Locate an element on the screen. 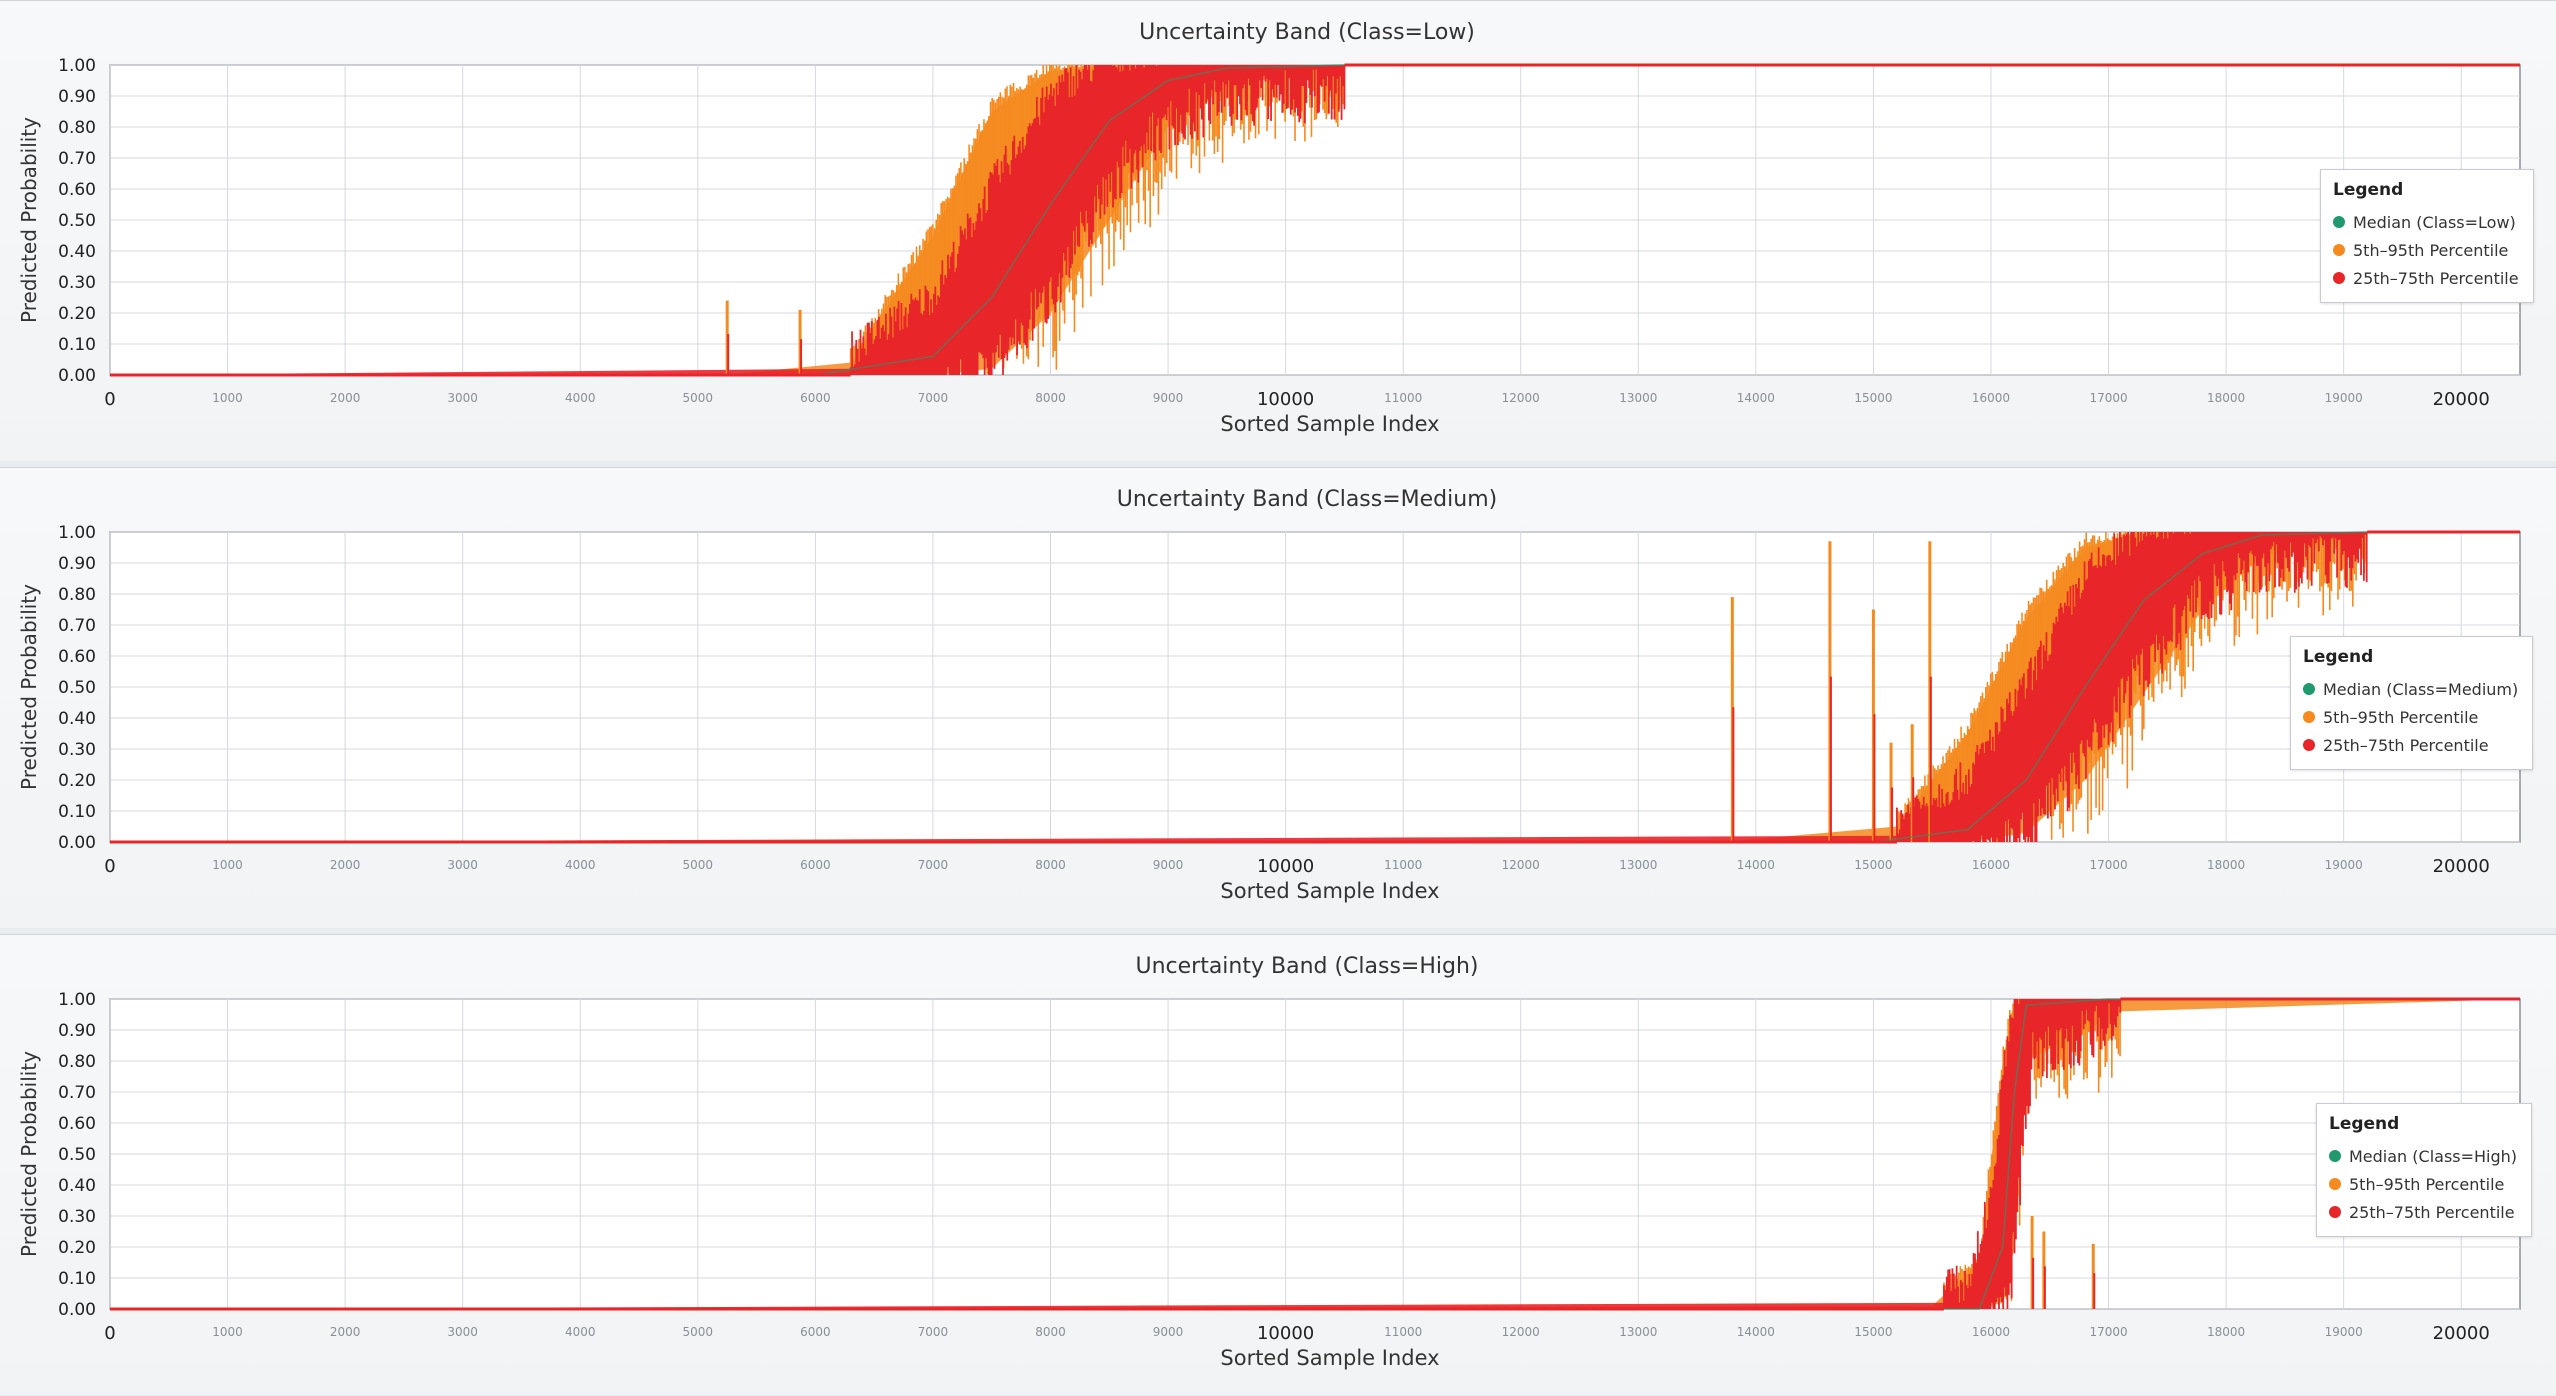 The image size is (2556, 1396). chart-title: Uncertainty Band (Class=Medium) is located at coordinates (1307, 499).